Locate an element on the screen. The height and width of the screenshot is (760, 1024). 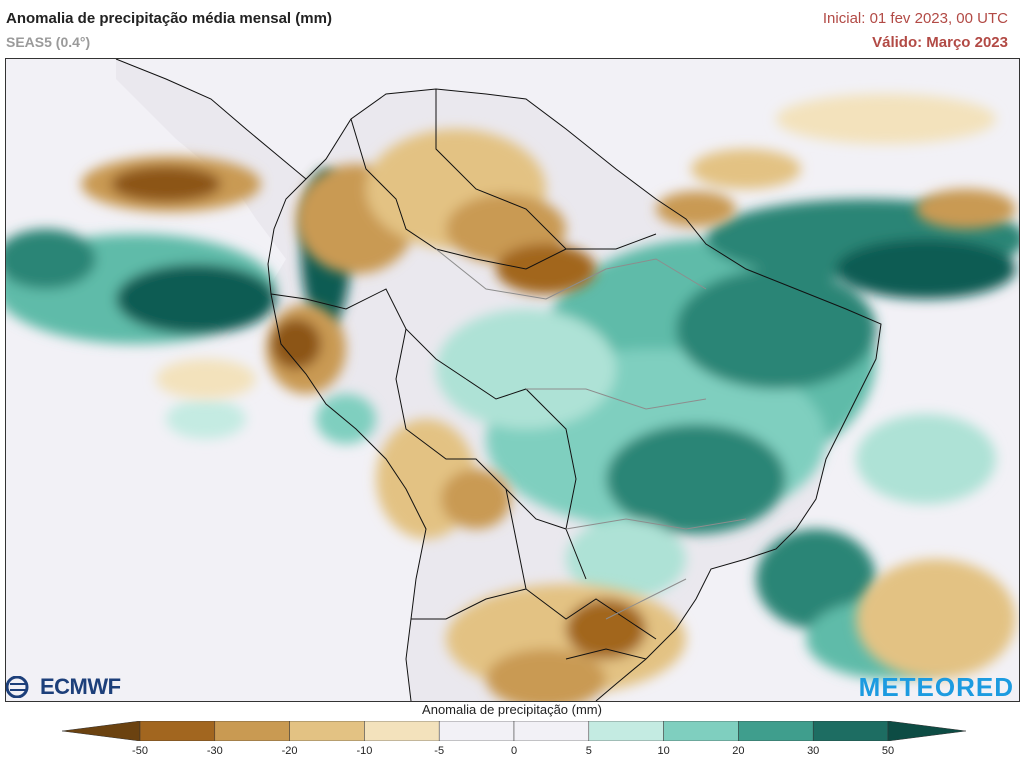
legend-tick-label: 30 is located at coordinates (813, 751).